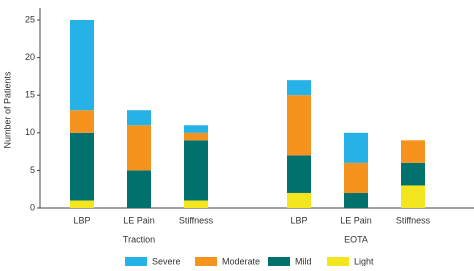  I want to click on y-tick-label: 25, so click(30, 19).